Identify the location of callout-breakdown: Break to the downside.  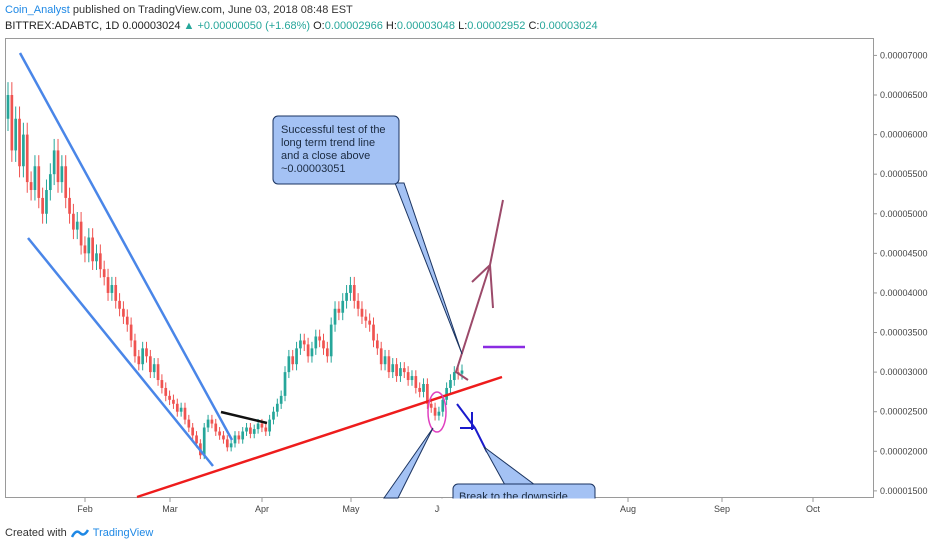
(496, 478).